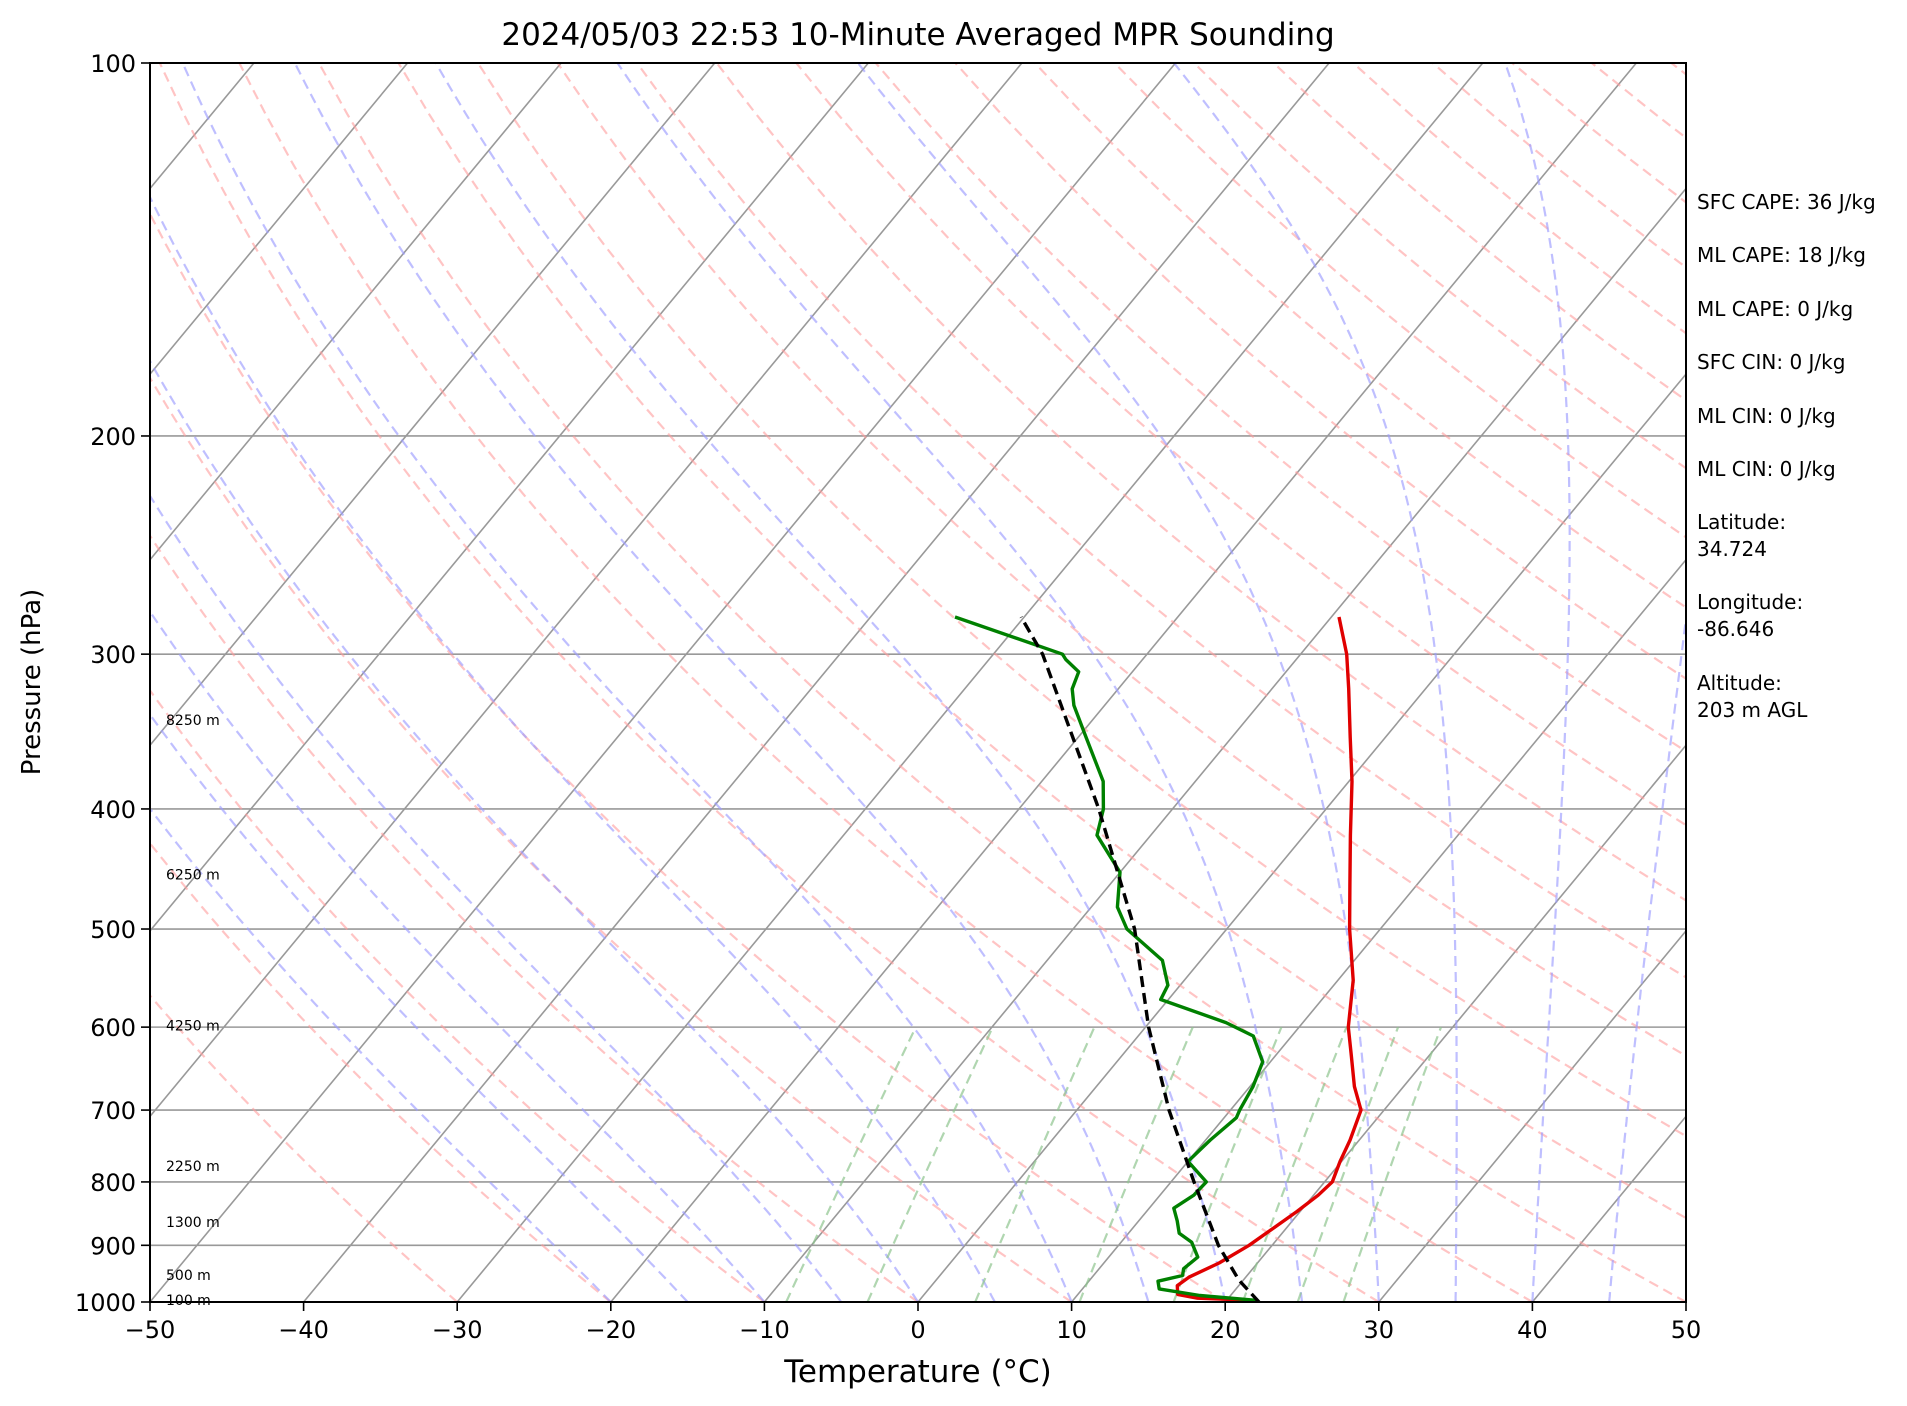 Image resolution: width=1907 pixels, height=1406 pixels. What do you see at coordinates (113, 655) in the screenshot?
I see `y-tick-label: 300` at bounding box center [113, 655].